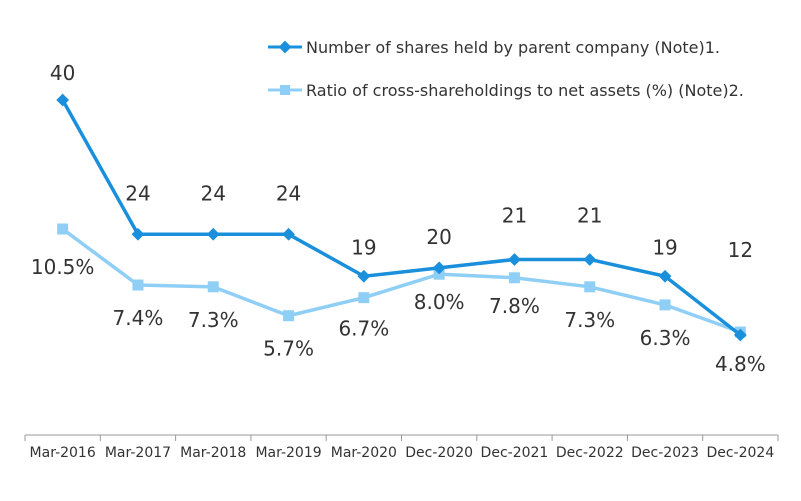  What do you see at coordinates (439, 453) in the screenshot?
I see `x-tick-label: Dec-2020` at bounding box center [439, 453].